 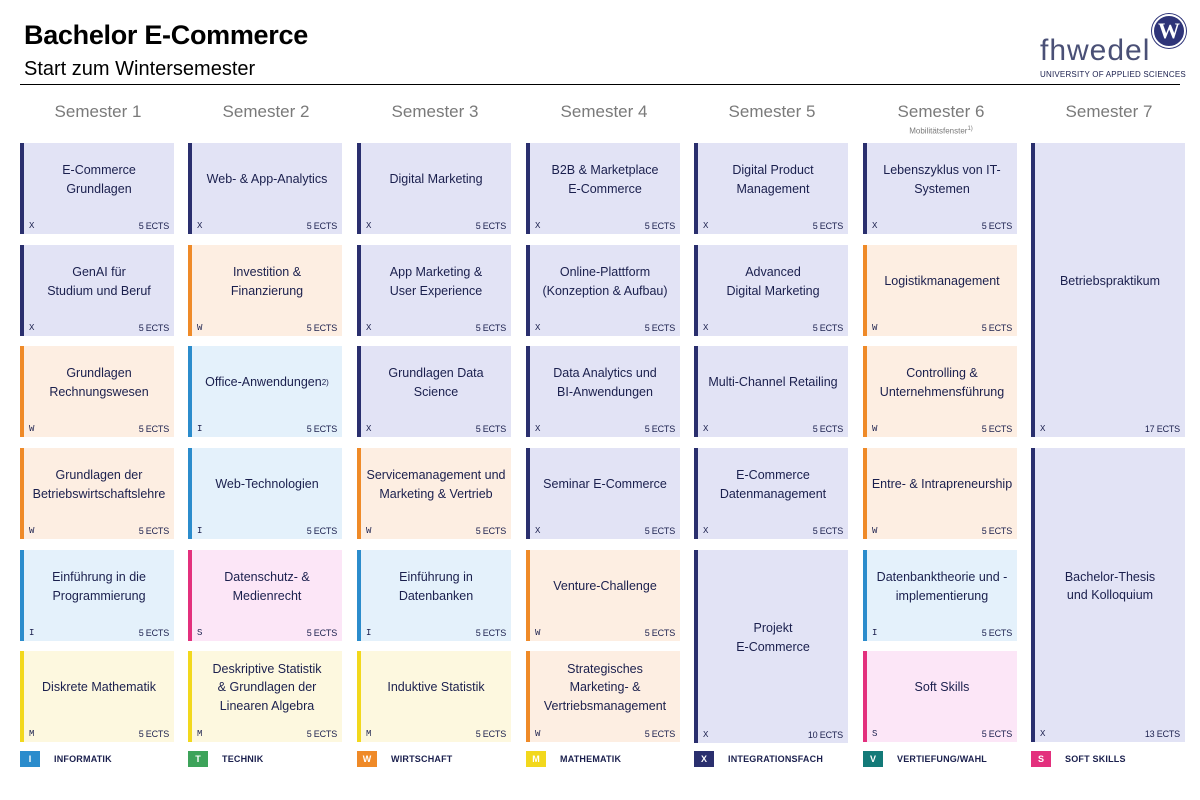 I want to click on semester-heading: Semester 4, so click(x=604, y=111).